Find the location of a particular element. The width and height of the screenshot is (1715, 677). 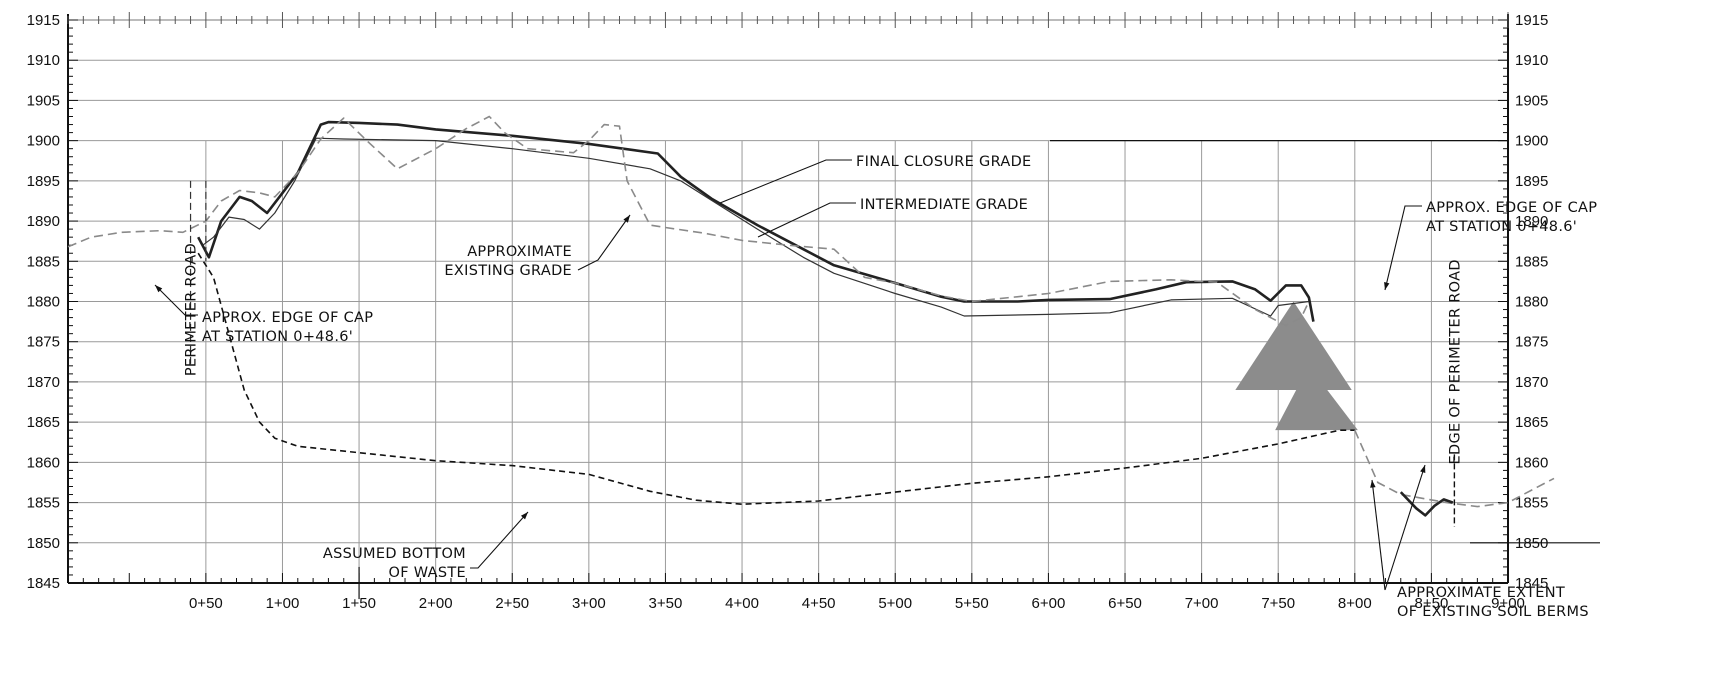

soil-berms is located at coordinates (1296, 366).